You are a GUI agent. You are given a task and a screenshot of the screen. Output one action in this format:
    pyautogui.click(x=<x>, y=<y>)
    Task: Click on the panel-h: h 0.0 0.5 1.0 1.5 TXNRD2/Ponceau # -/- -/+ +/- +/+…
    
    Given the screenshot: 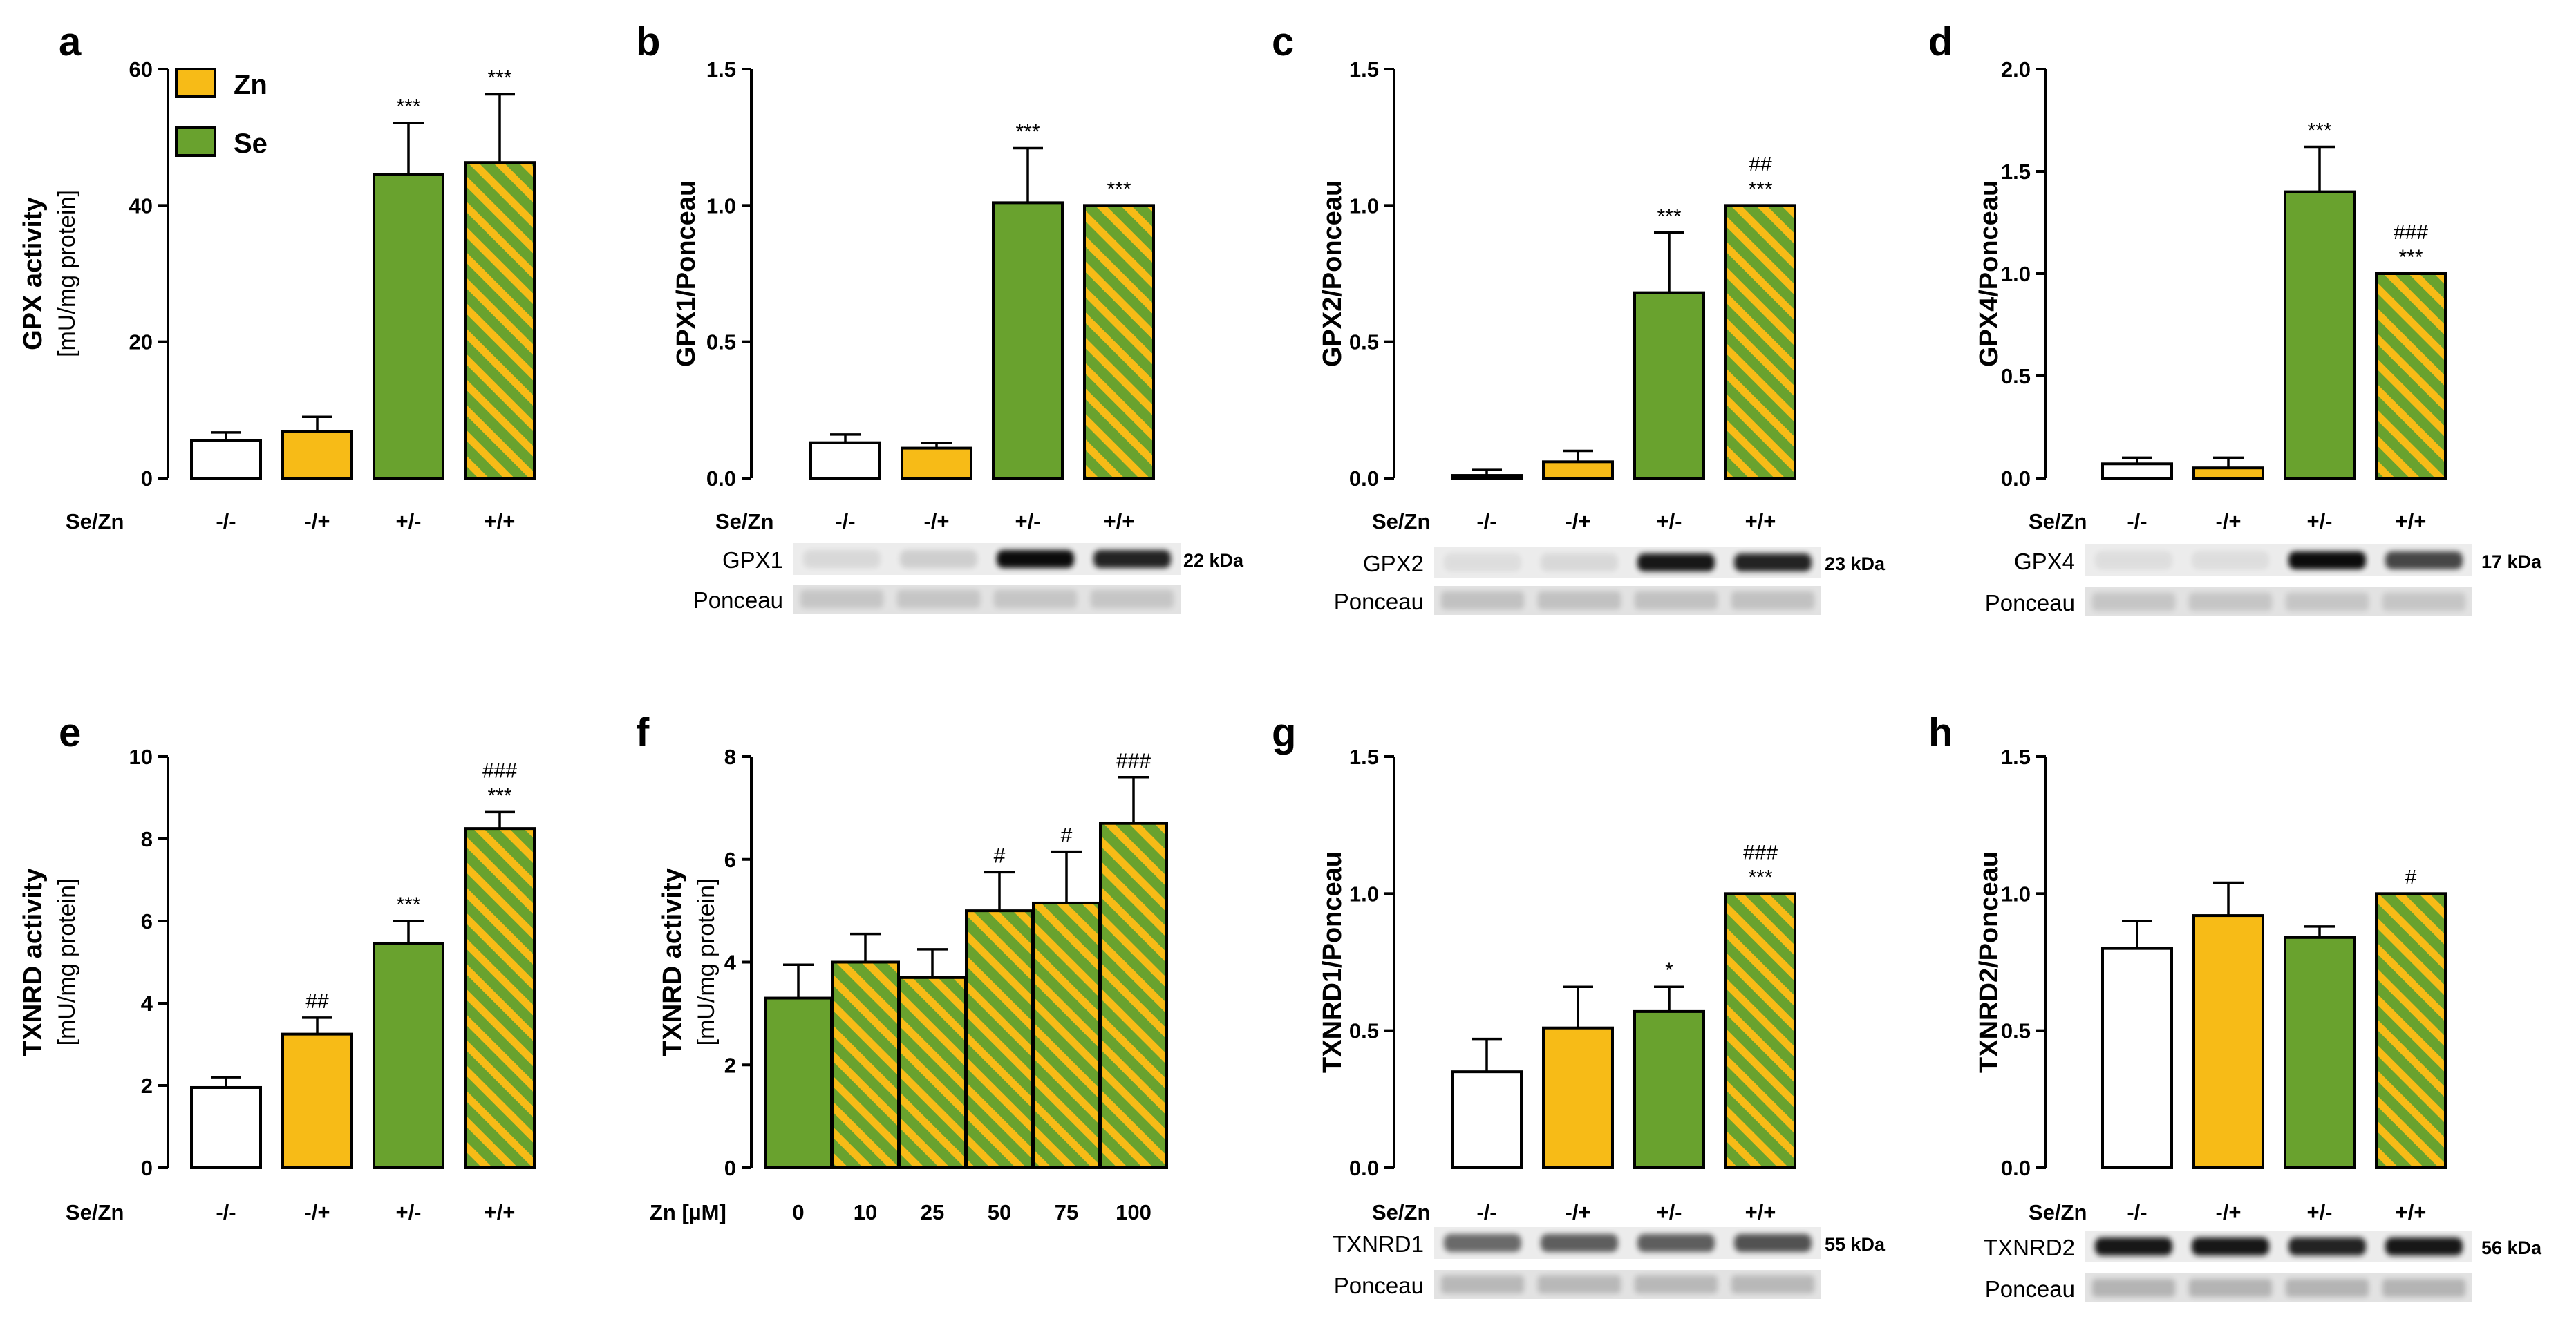 What is the action you would take?
    pyautogui.click(x=2235, y=1006)
    